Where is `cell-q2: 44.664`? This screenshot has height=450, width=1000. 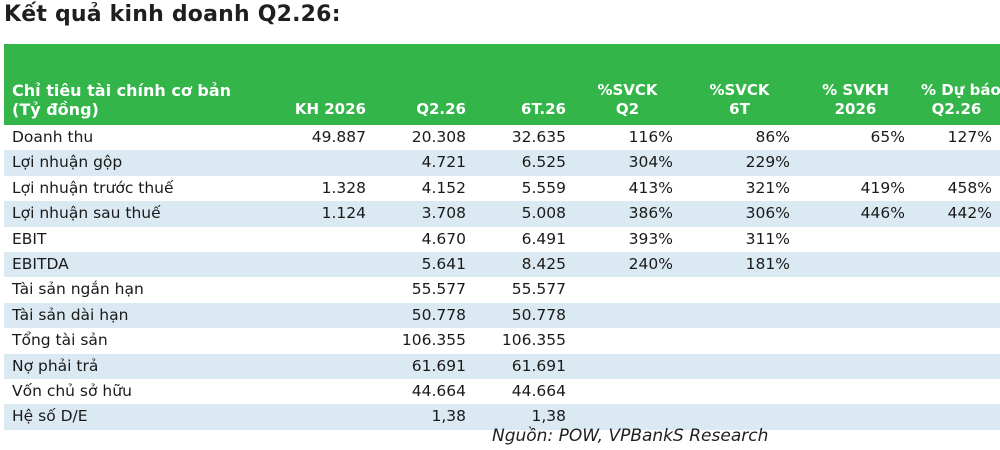 cell-q2: 44.664 is located at coordinates (438, 391).